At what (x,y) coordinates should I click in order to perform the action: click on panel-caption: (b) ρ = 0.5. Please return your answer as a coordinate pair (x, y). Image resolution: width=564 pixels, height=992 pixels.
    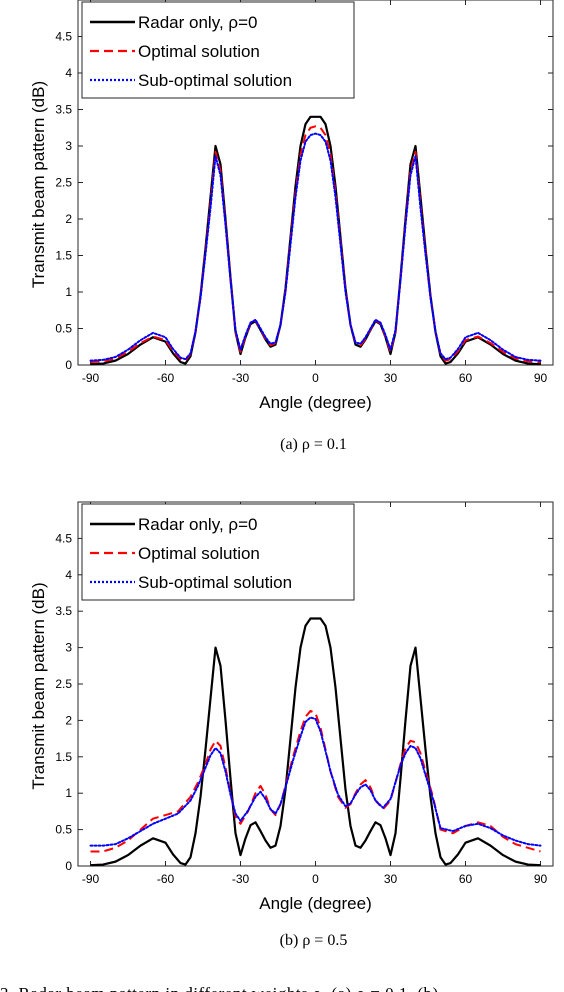
    Looking at the image, I should click on (314, 940).